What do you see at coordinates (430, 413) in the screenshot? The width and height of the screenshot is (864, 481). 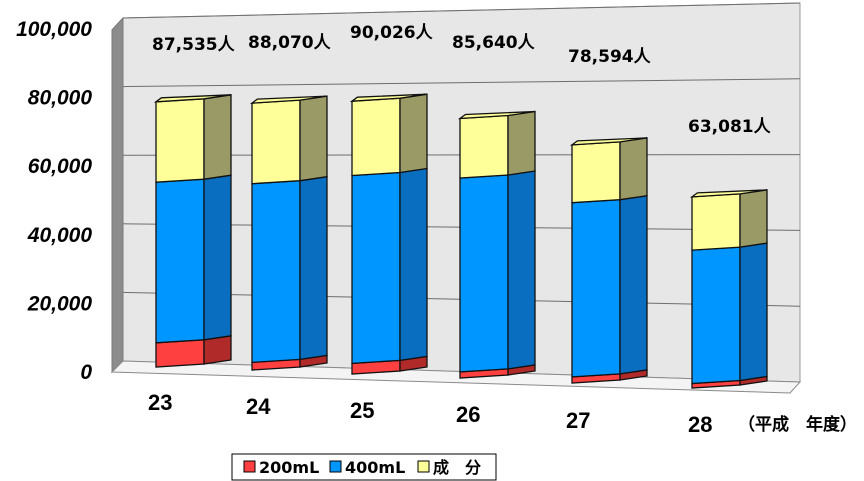 I see `x-axis-category-labels: 23 24 25 26 27 28` at bounding box center [430, 413].